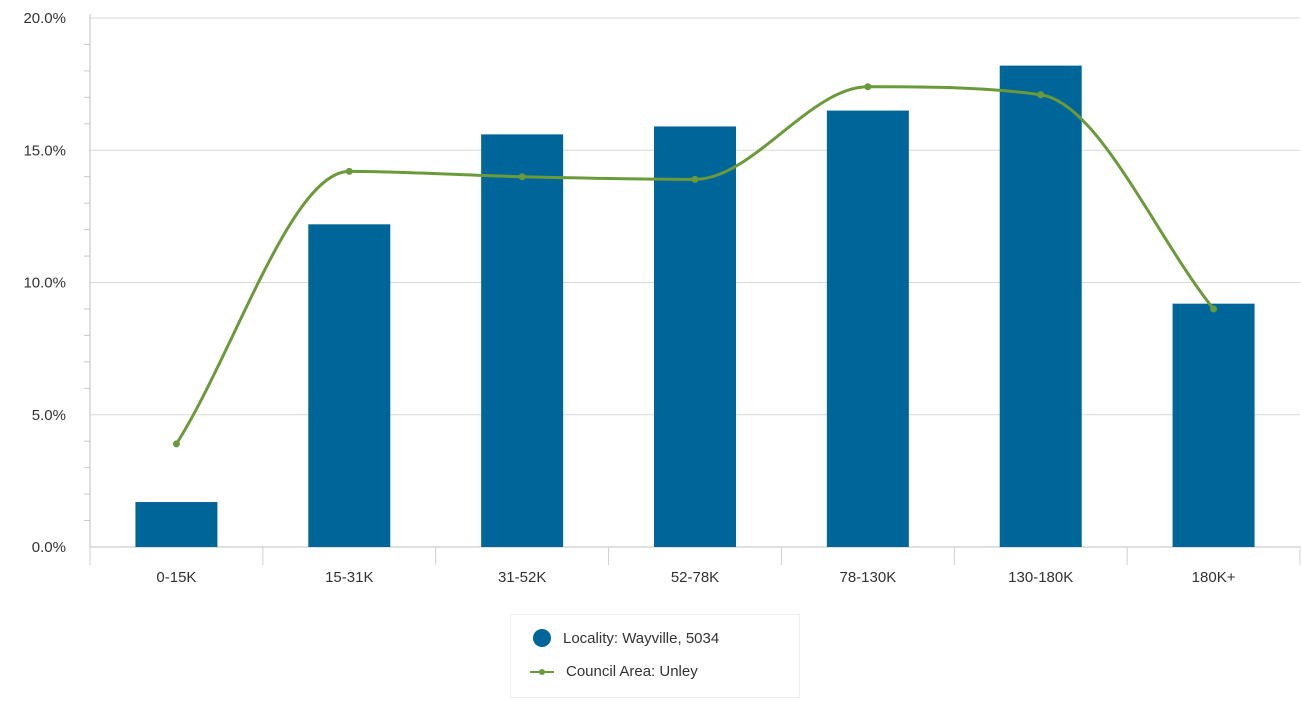  I want to click on bar-0-15K, so click(176, 524).